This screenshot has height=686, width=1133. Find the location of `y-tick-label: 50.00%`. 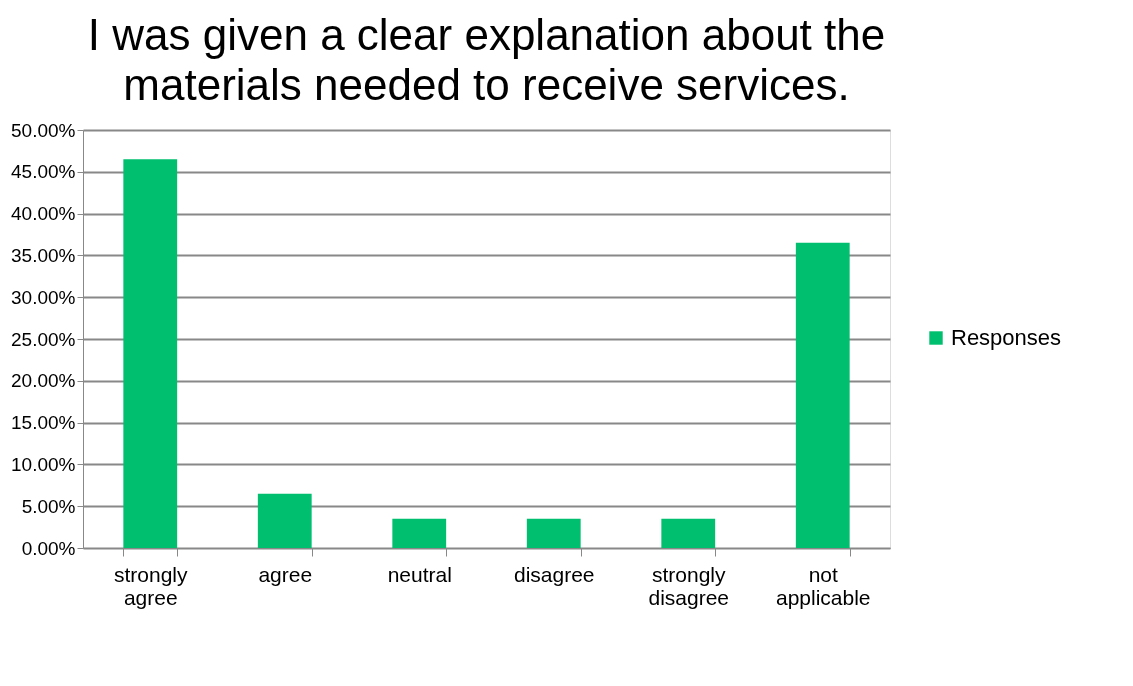

y-tick-label: 50.00% is located at coordinates (43, 130).